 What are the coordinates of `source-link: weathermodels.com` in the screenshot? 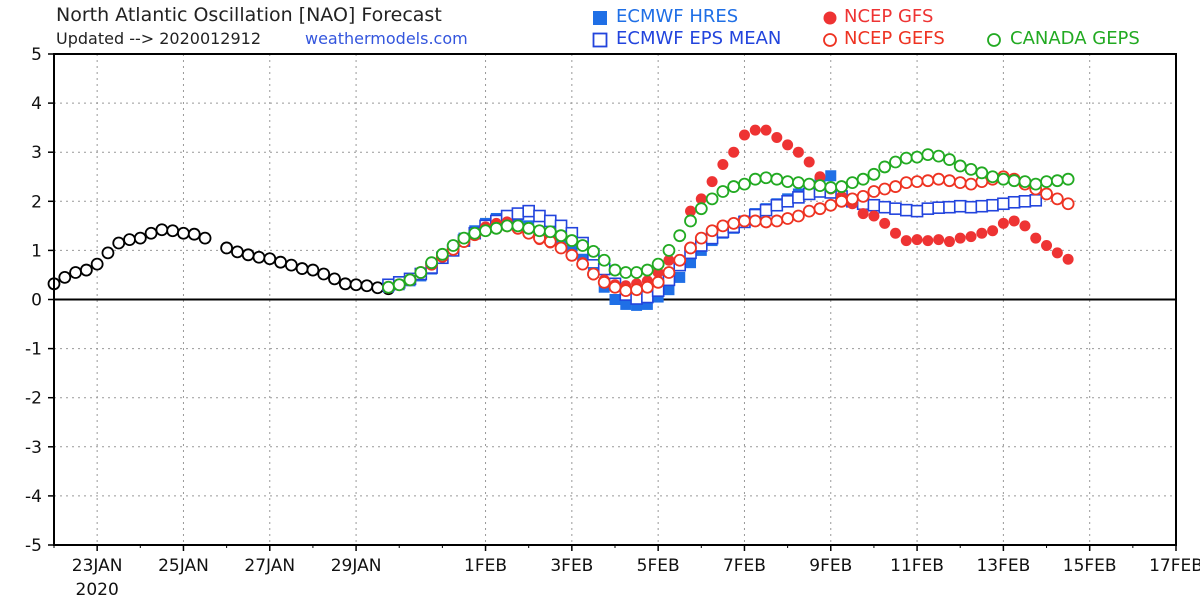 It's located at (386, 38).